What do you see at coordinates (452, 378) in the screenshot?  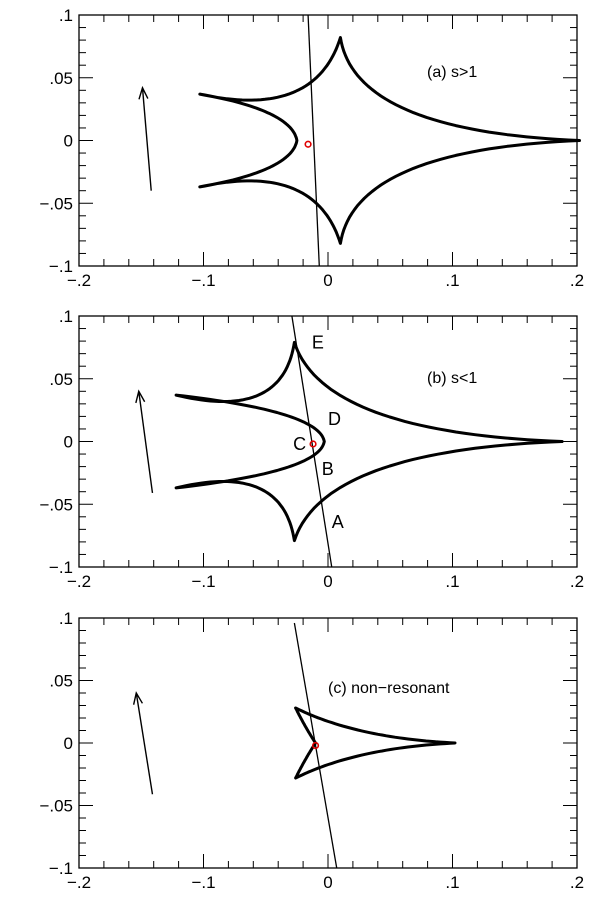 I see `panel-label: (b) s<1` at bounding box center [452, 378].